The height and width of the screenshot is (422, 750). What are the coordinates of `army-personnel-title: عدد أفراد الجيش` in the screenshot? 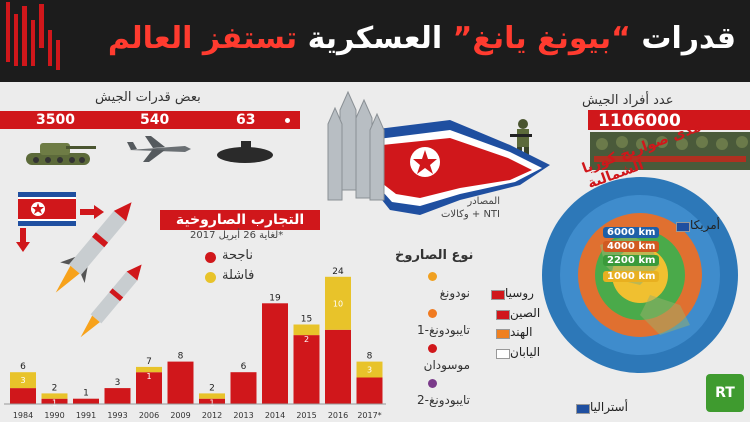 It's located at (628, 100).